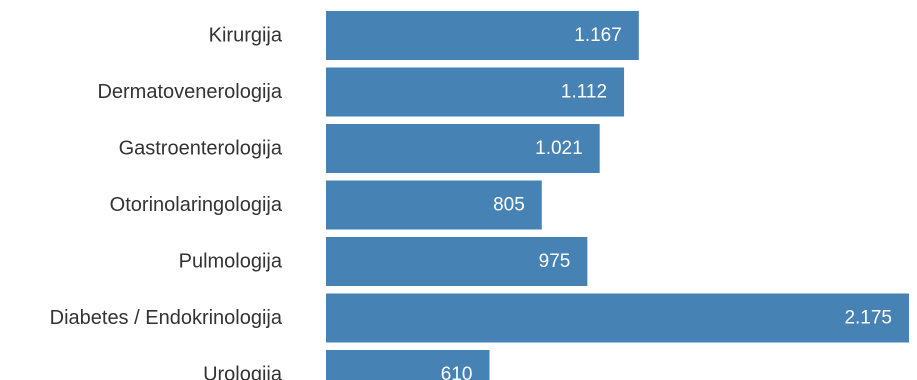  I want to click on value-label-2: 1.021, so click(559, 148).